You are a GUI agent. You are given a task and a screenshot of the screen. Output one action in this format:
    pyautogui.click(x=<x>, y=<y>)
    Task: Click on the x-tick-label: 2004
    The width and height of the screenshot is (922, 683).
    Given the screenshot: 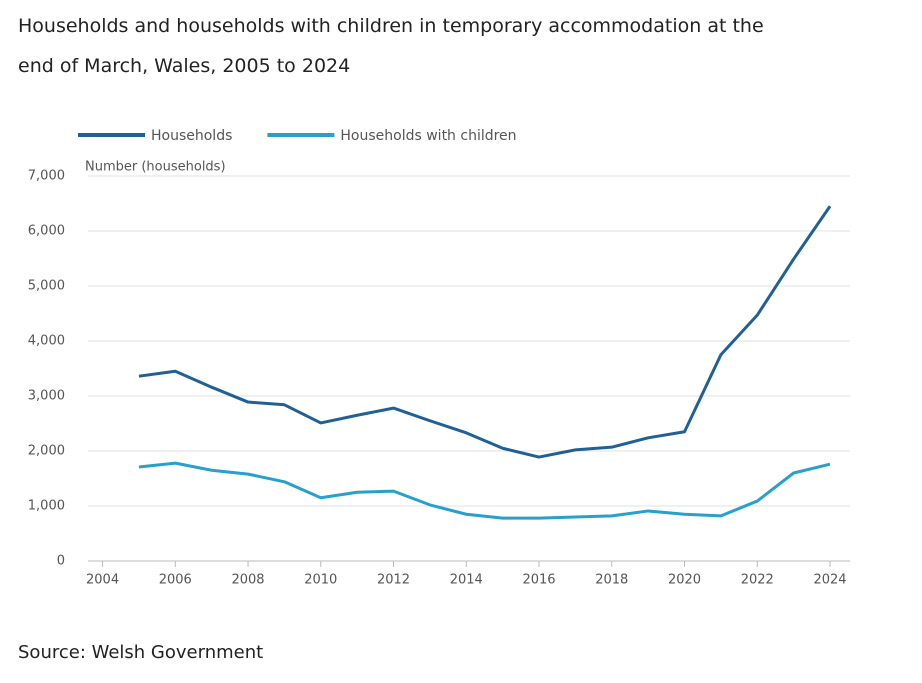 What is the action you would take?
    pyautogui.click(x=102, y=580)
    